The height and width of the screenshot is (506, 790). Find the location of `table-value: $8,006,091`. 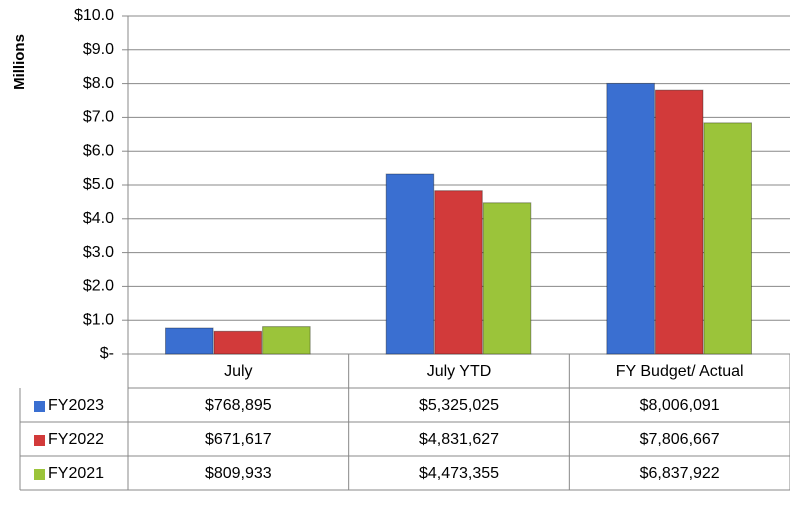

table-value: $8,006,091 is located at coordinates (680, 405).